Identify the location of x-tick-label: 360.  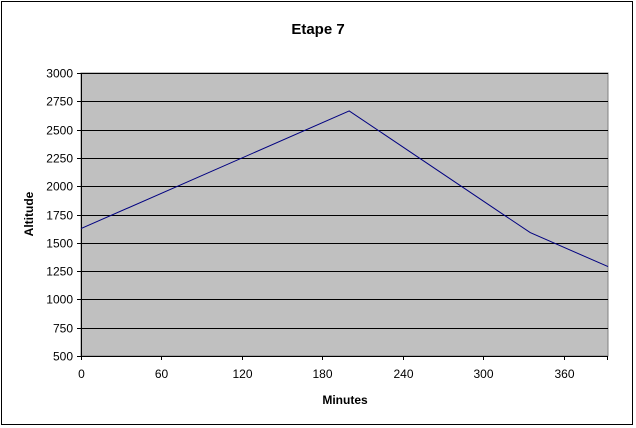
(564, 374).